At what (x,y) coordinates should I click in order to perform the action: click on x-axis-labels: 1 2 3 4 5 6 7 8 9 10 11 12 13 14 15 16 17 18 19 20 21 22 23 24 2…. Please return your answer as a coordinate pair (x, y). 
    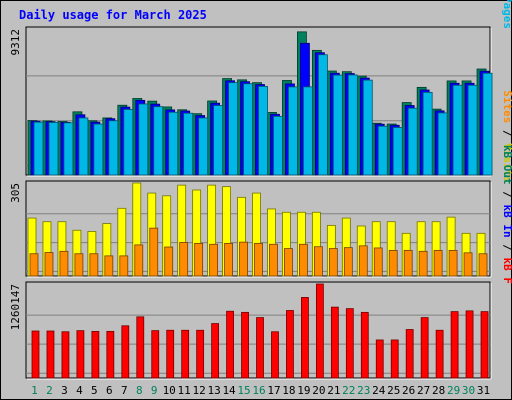
    Looking at the image, I should click on (260, 390).